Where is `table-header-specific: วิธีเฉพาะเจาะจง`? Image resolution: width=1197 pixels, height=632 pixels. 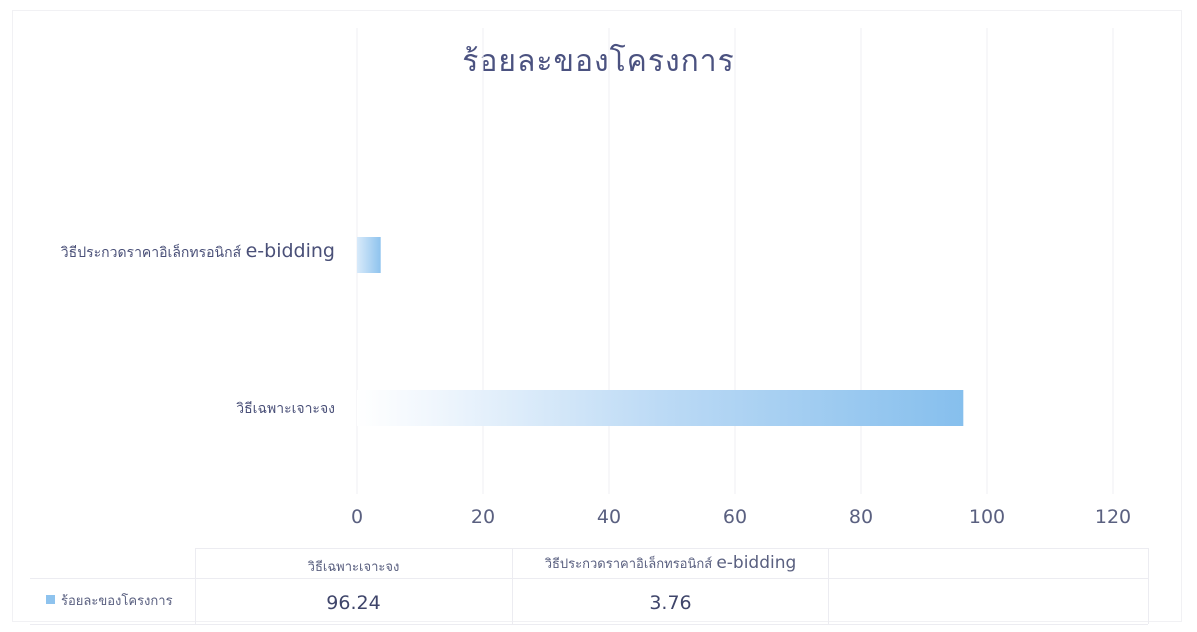 table-header-specific: วิธีเฉพาะเจาะจง is located at coordinates (353, 567).